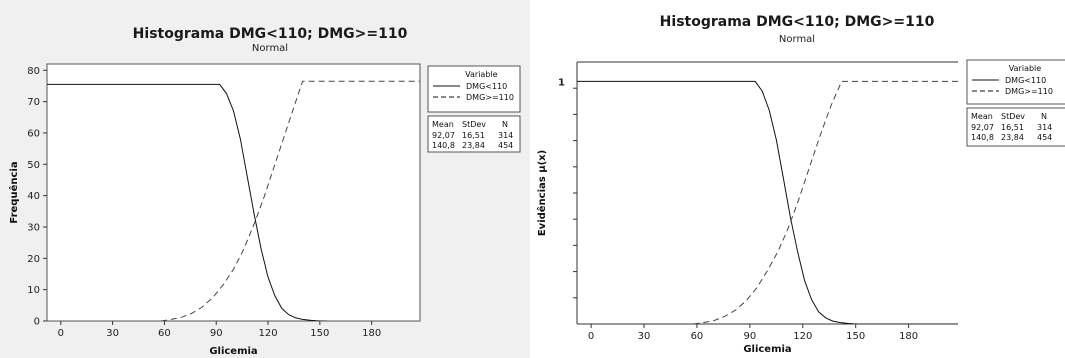  What do you see at coordinates (33, 196) in the screenshot?
I see `y-tick-label: 40` at bounding box center [33, 196].